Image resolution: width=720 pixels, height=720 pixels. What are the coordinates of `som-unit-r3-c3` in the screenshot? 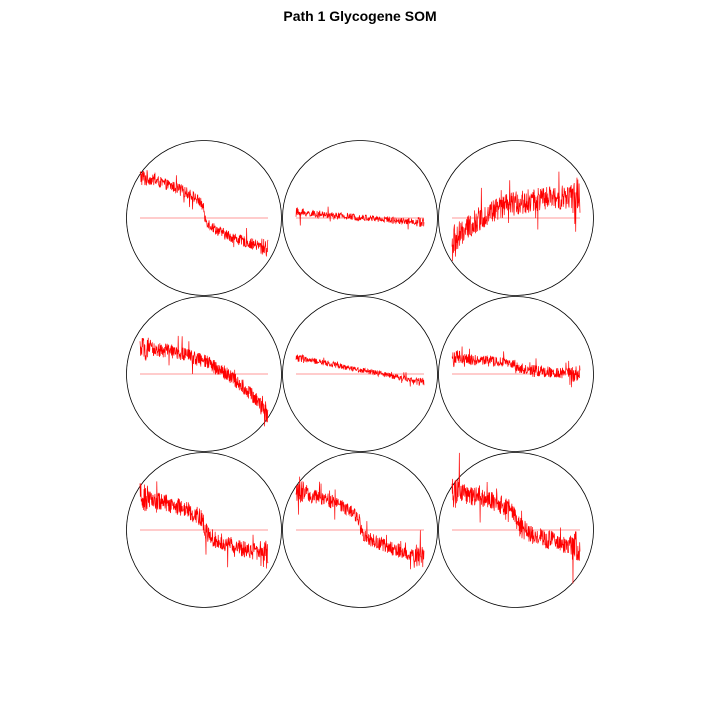 It's located at (516, 530).